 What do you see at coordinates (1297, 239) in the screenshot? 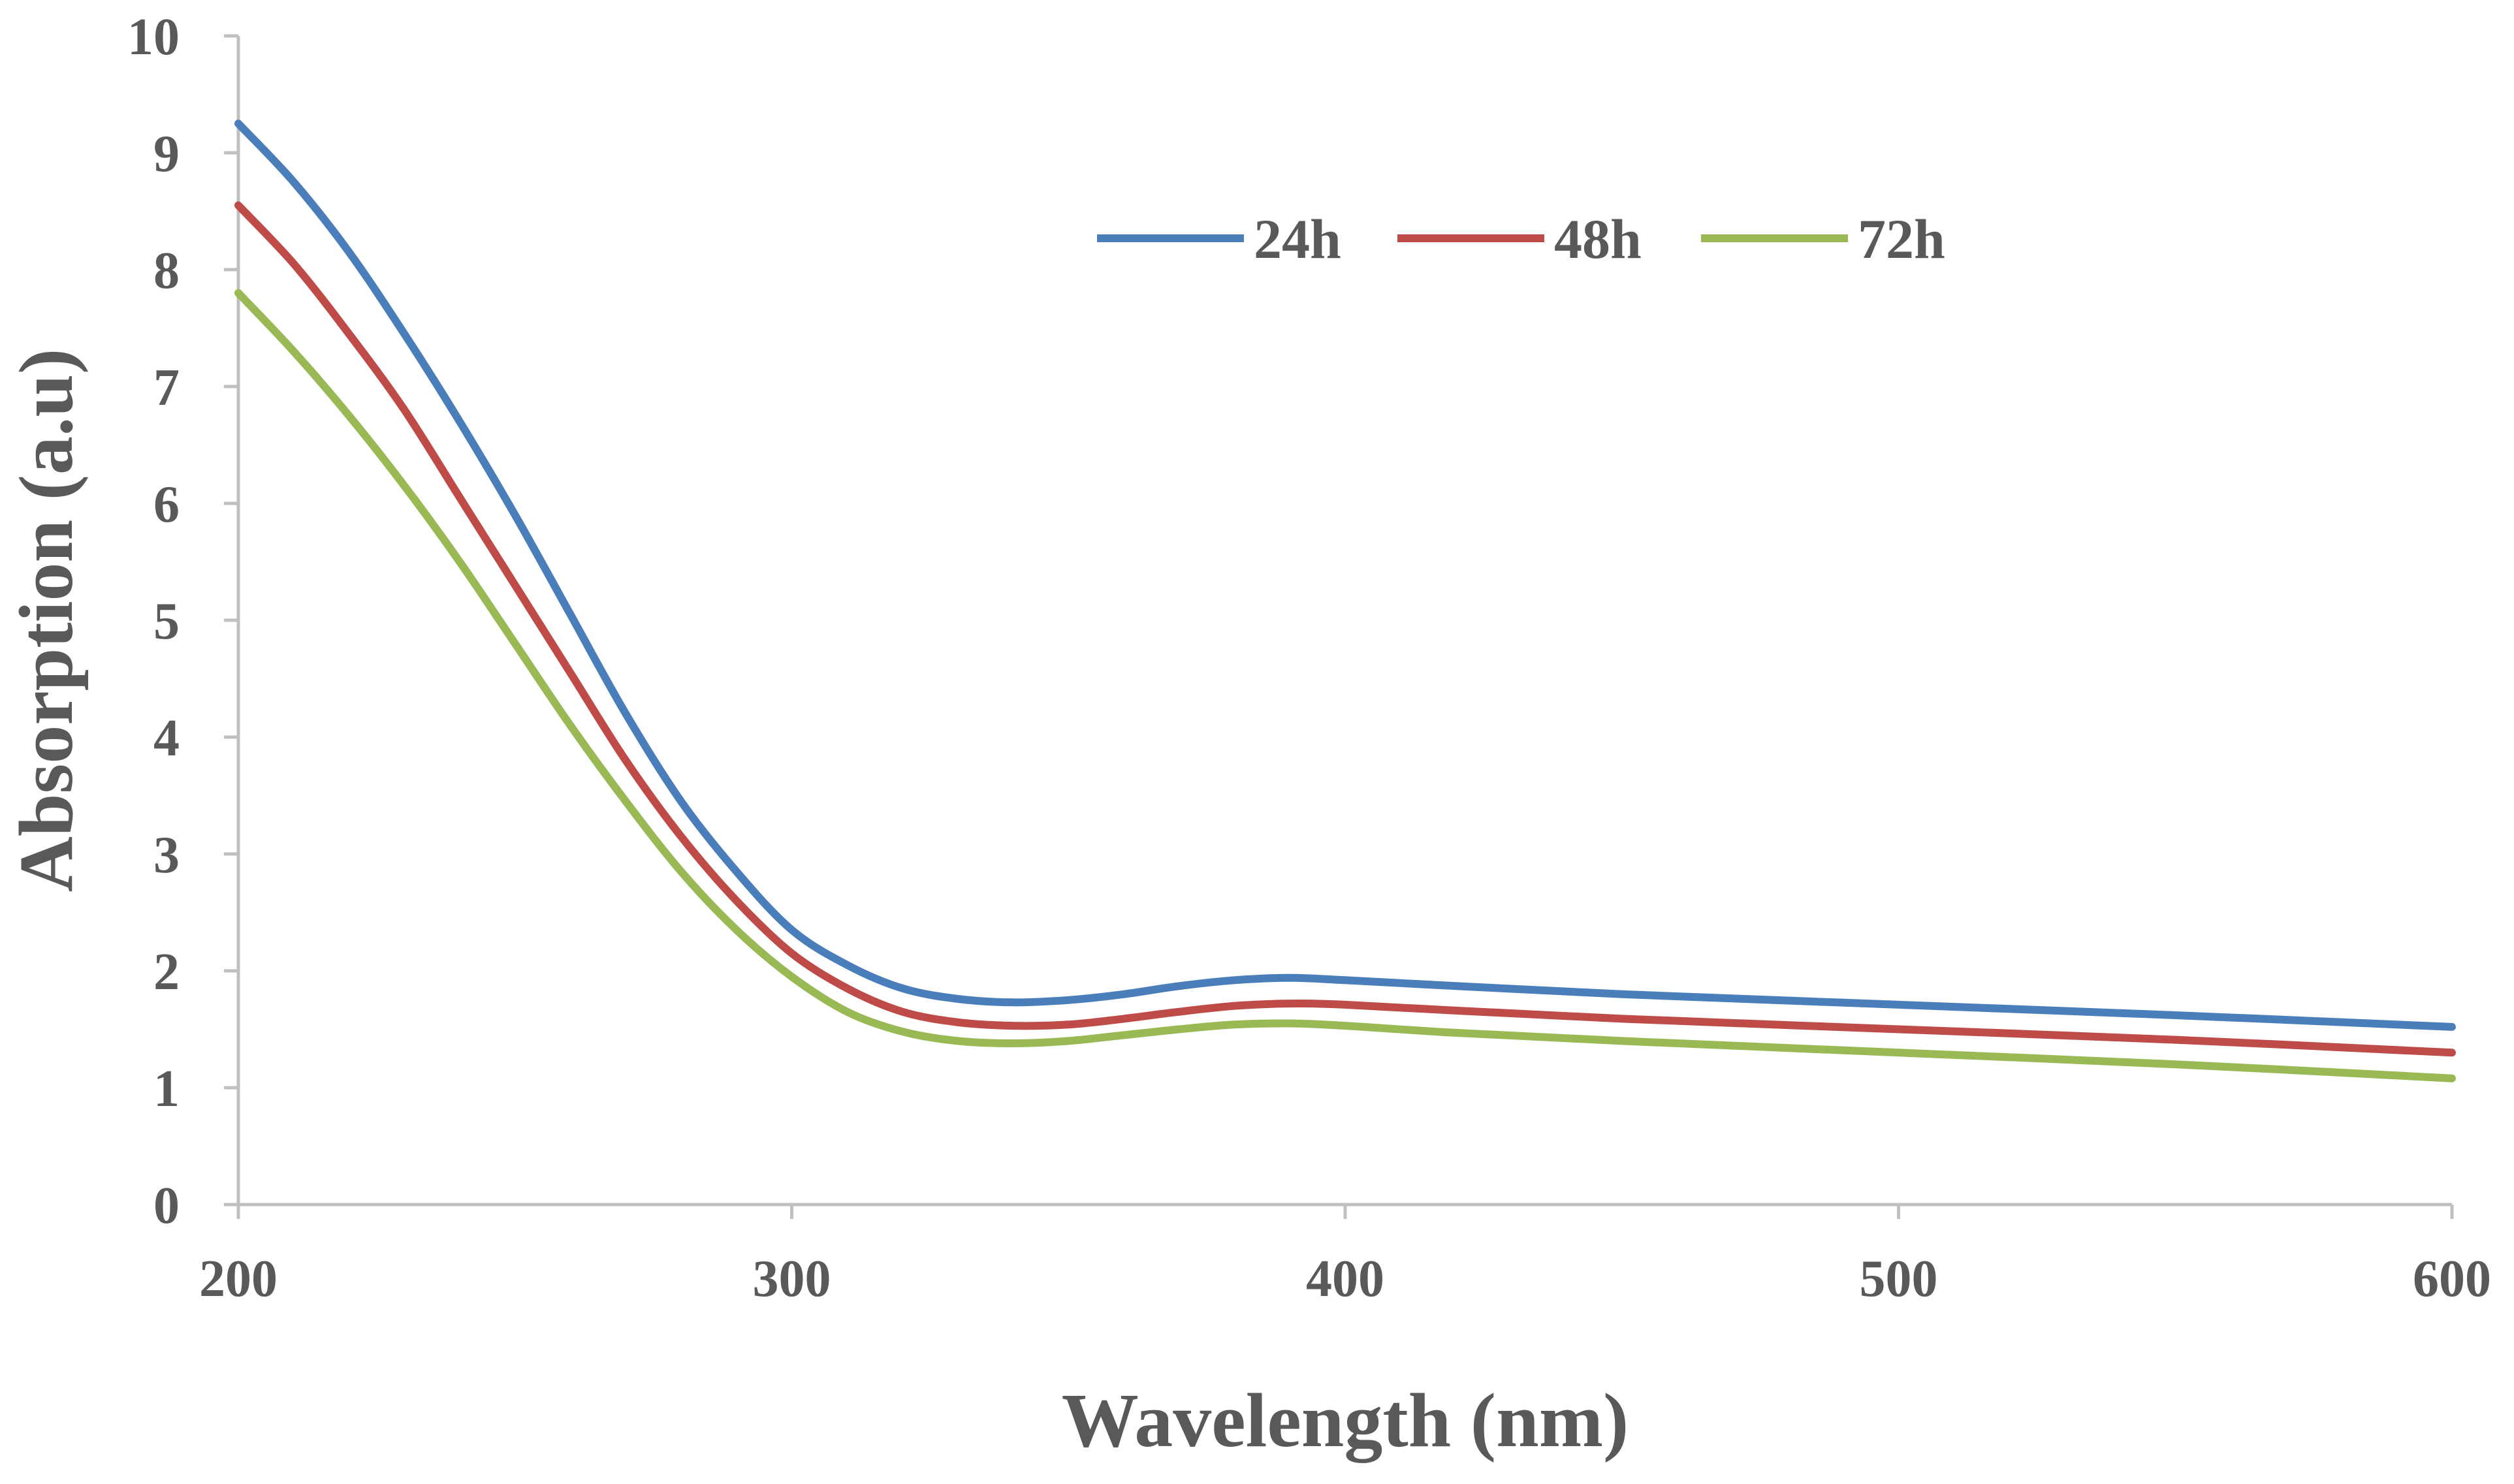
I see `legend-label-24h: 24h` at bounding box center [1297, 239].